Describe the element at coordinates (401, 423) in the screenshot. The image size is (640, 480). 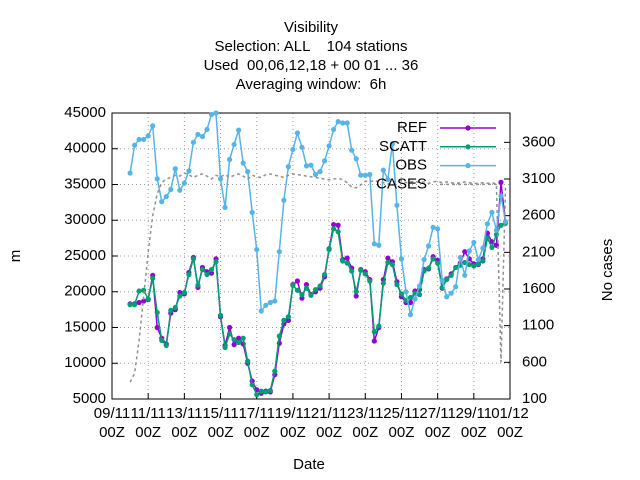
I see `x-tick-label: 25/11 00Z` at that location.